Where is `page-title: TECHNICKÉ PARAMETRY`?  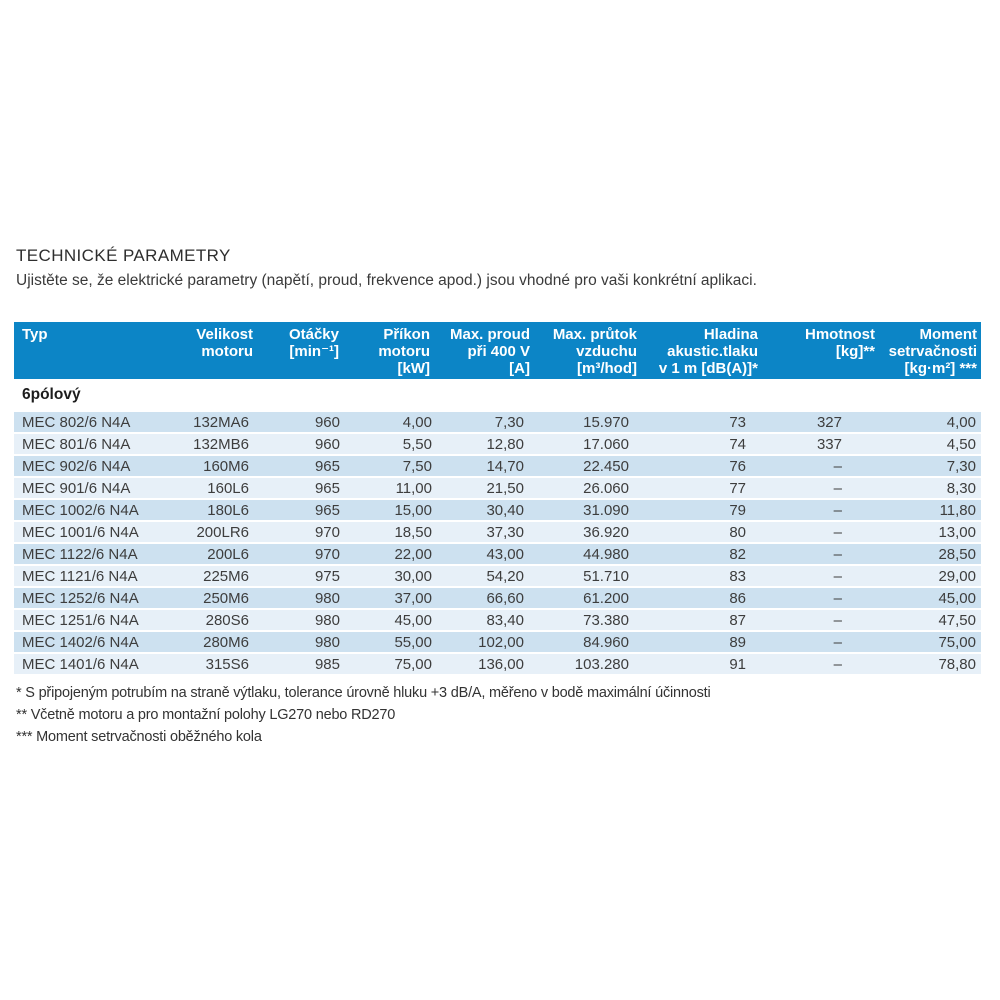 page-title: TECHNICKÉ PARAMETRY is located at coordinates (123, 255).